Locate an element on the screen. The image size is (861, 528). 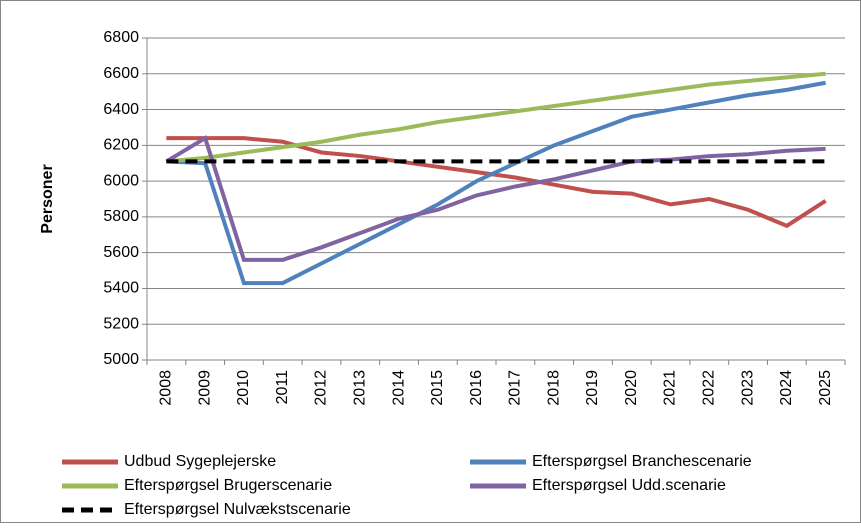
y-tick-label: 5800 is located at coordinates (121, 216).